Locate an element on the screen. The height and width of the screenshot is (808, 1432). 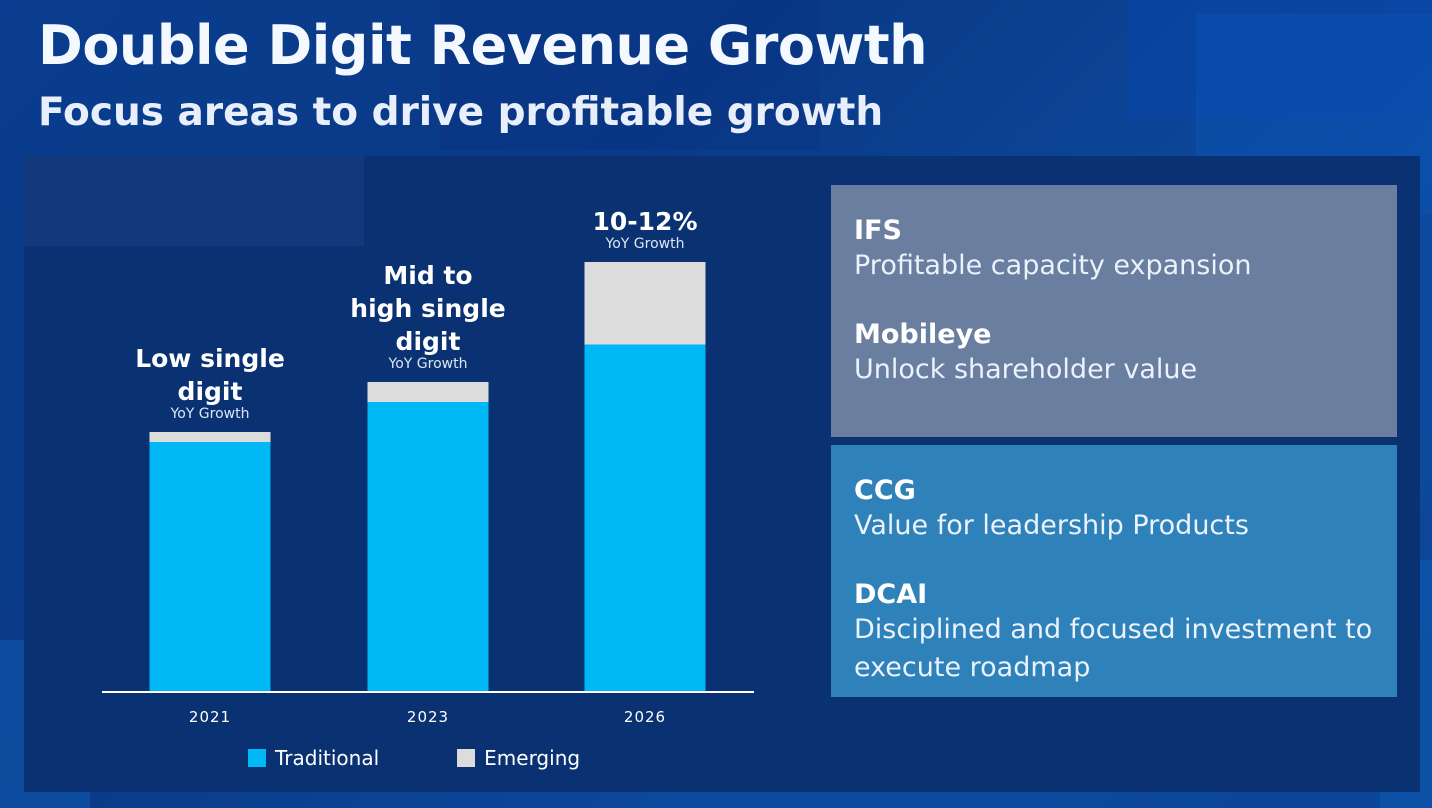
bar-annotation: Low single is located at coordinates (210, 358).